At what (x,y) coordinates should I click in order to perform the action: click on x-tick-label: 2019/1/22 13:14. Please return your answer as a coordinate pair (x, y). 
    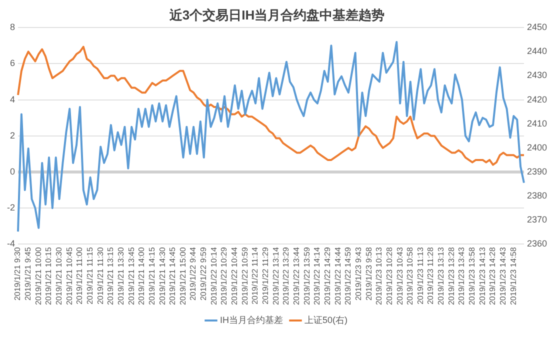
    Looking at the image, I should click on (275, 276).